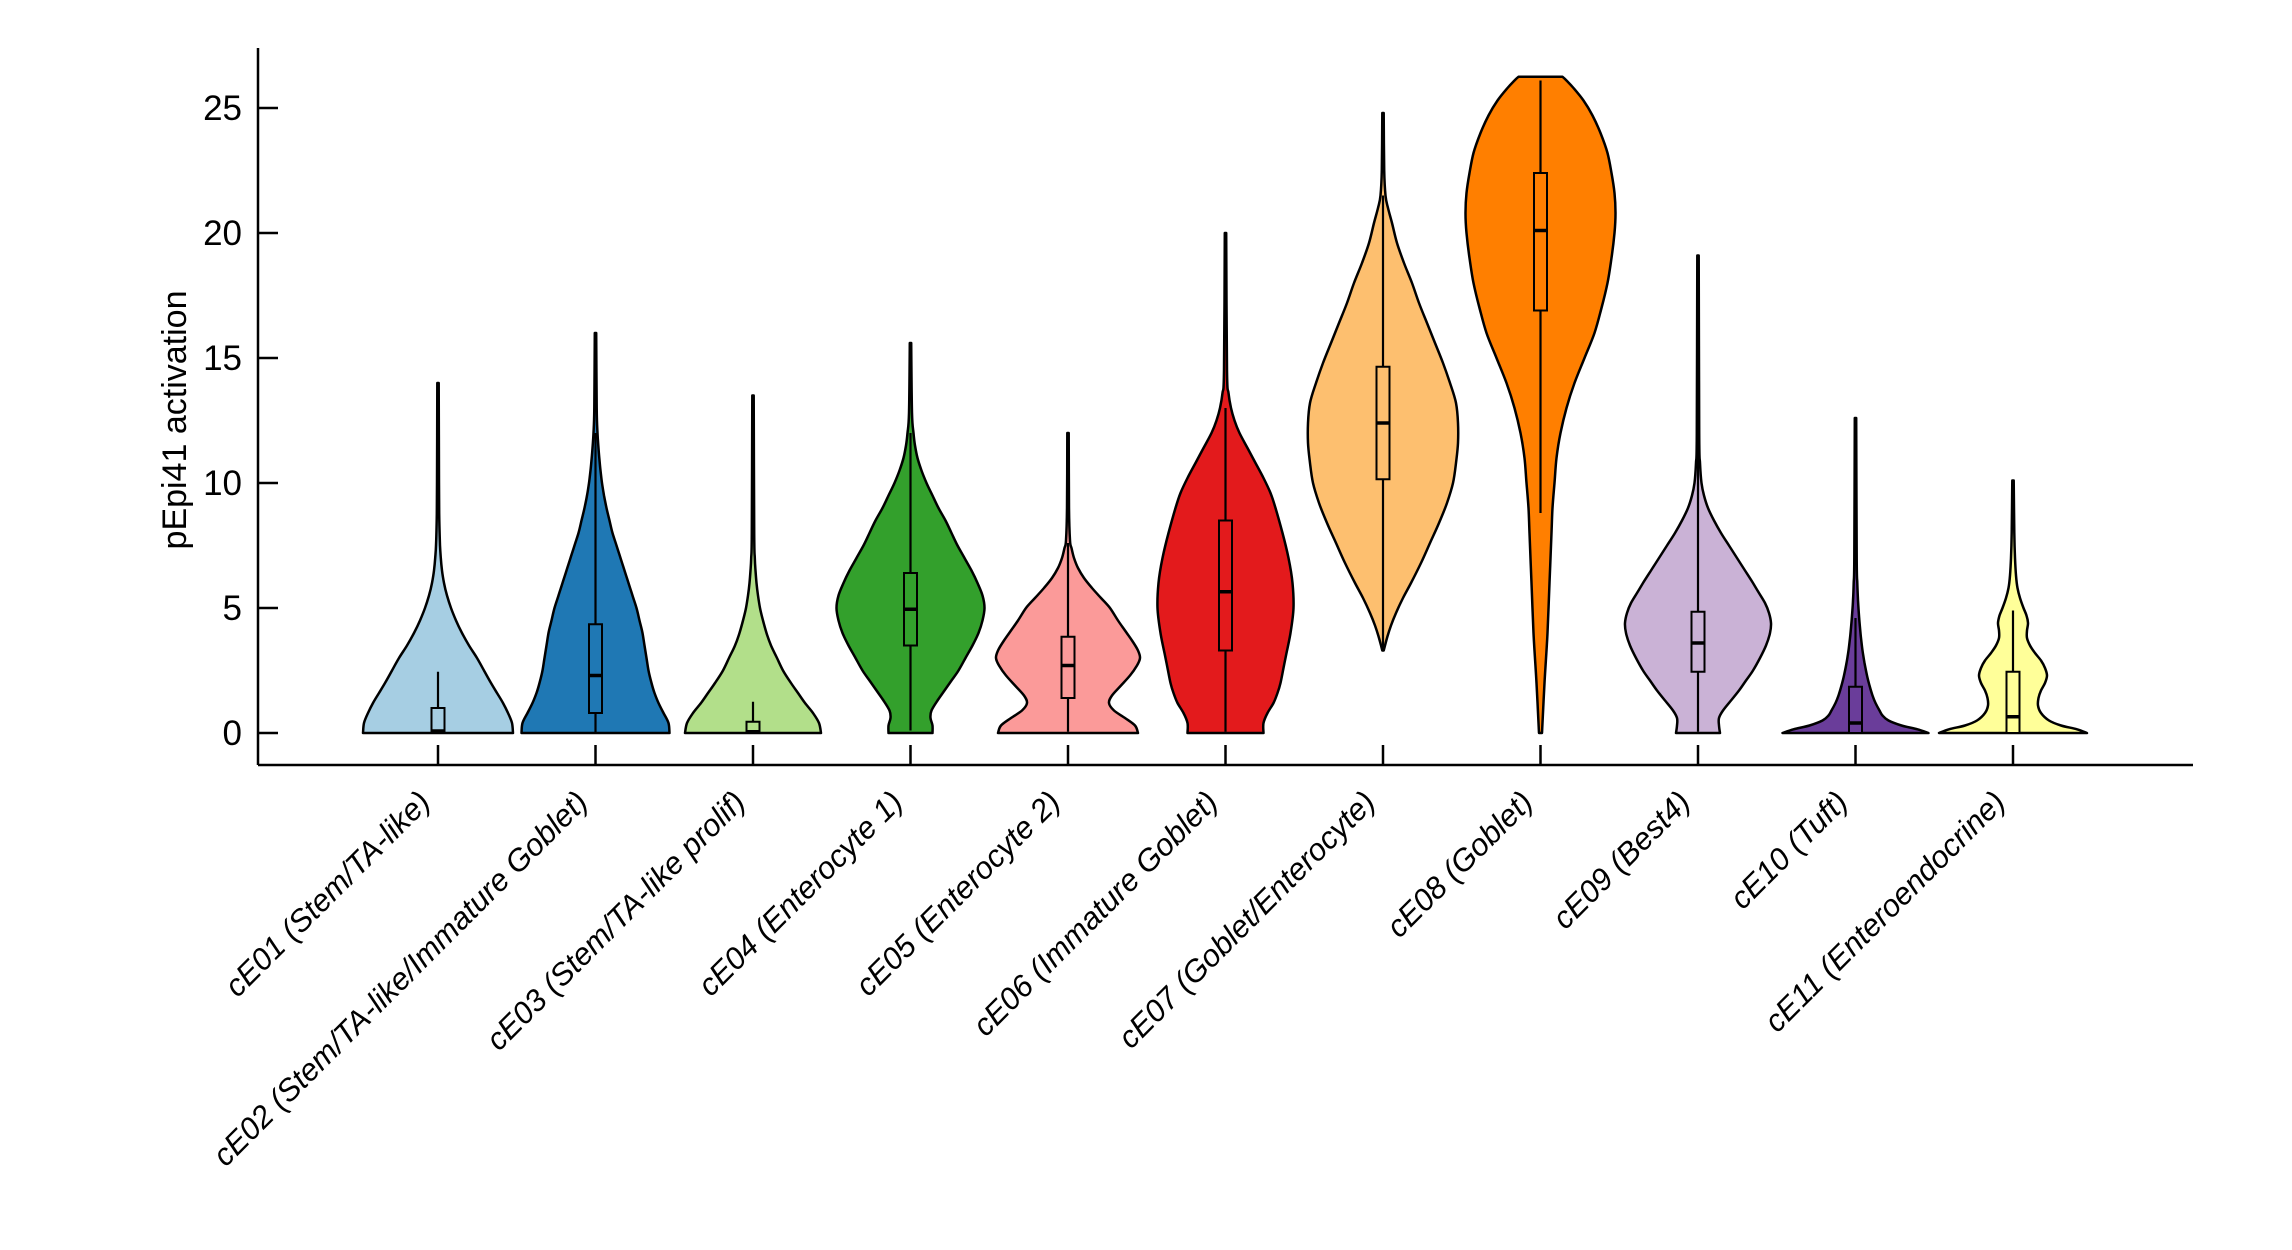 The height and width of the screenshot is (1250, 2292). What do you see at coordinates (175, 420) in the screenshot?
I see `y-axis-title: pEpi41 activation` at bounding box center [175, 420].